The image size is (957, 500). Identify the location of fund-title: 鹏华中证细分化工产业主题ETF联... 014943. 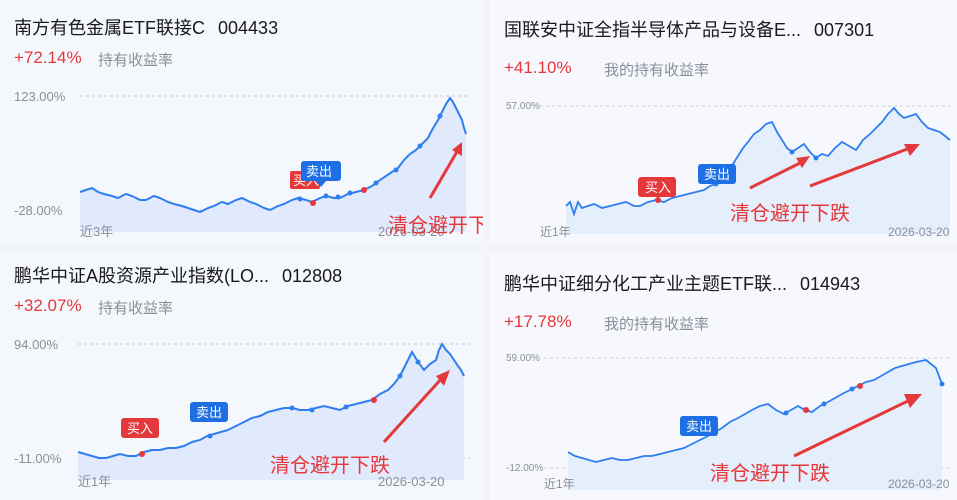
(682, 283).